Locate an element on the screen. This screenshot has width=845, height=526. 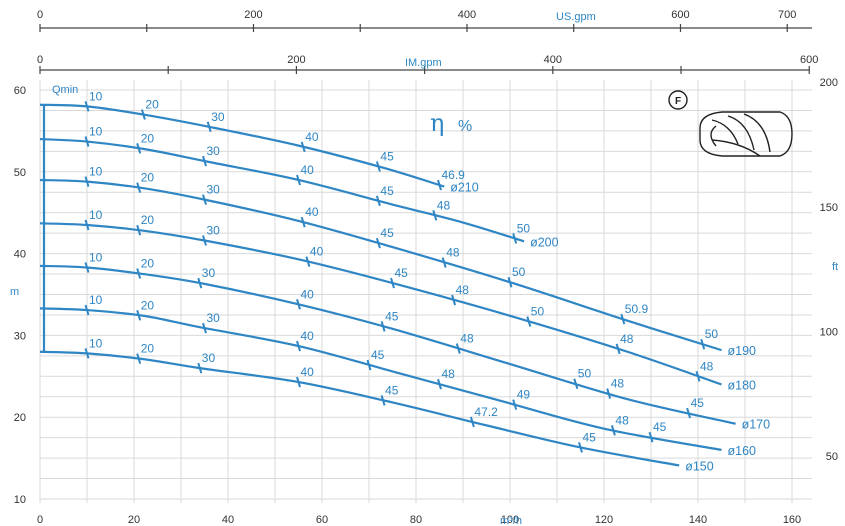
impeller-diameter-label: ø150 is located at coordinates (699, 466).